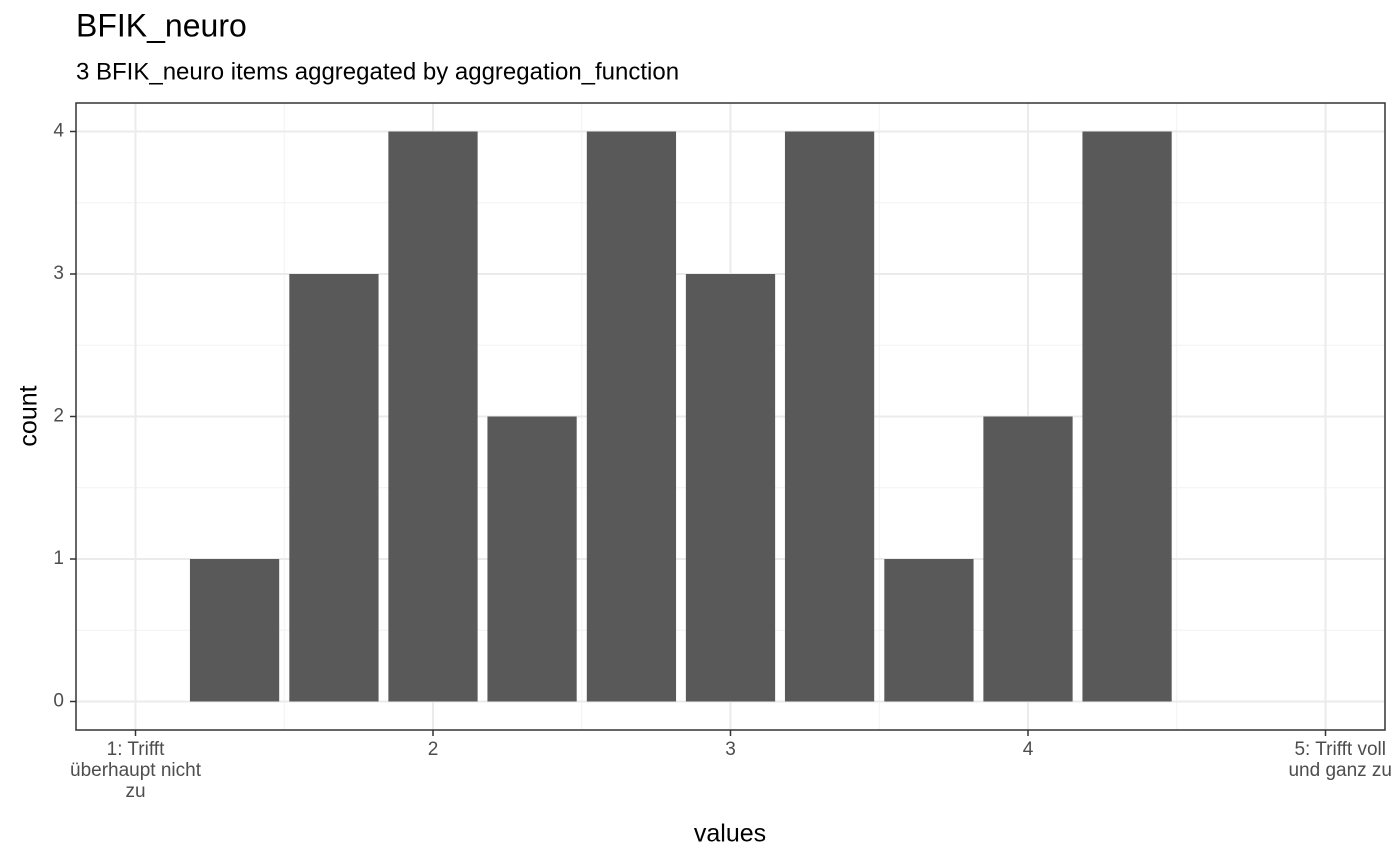 The width and height of the screenshot is (1400, 865). I want to click on y-tick-label: 1, so click(58, 558).